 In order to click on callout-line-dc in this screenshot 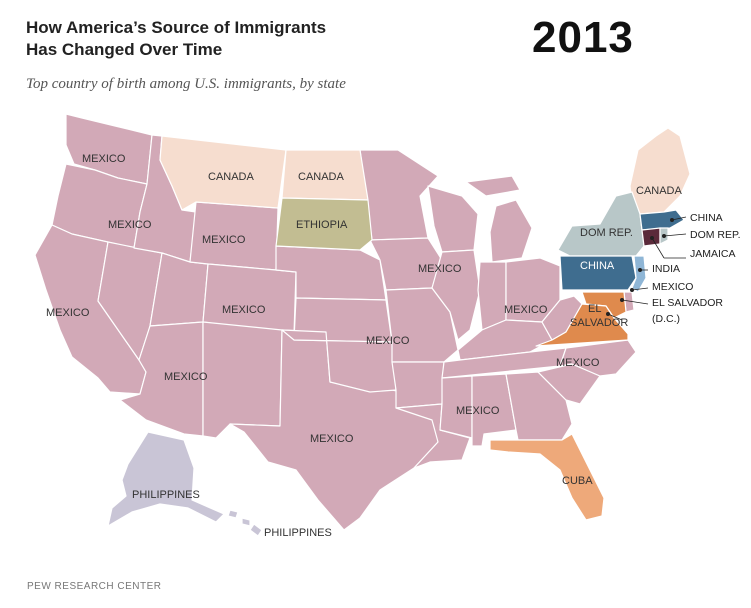, I will do `click(615, 317)`.